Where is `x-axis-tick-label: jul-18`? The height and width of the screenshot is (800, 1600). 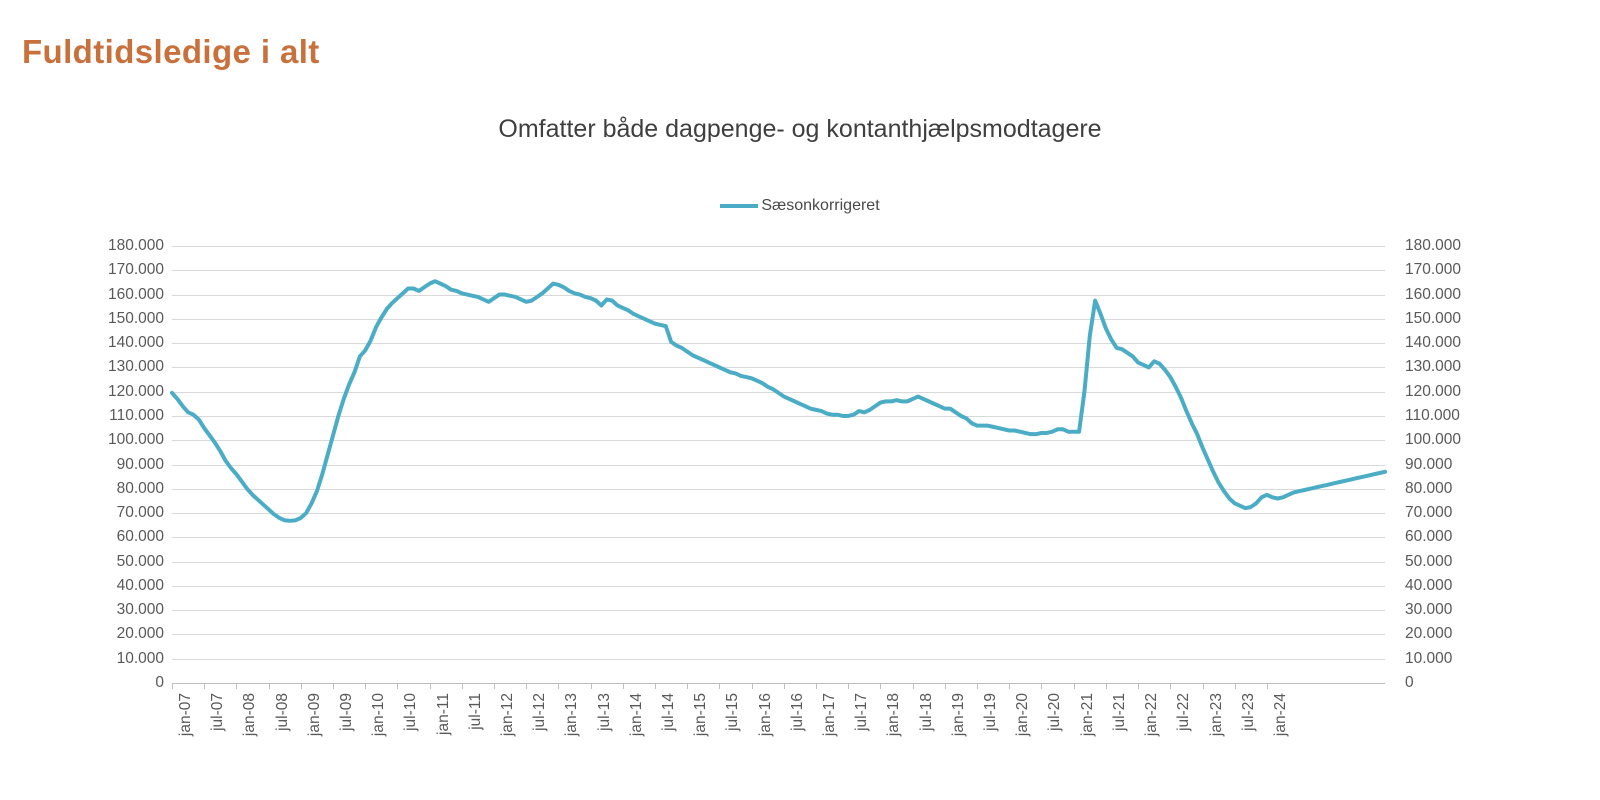 x-axis-tick-label: jul-18 is located at coordinates (926, 712).